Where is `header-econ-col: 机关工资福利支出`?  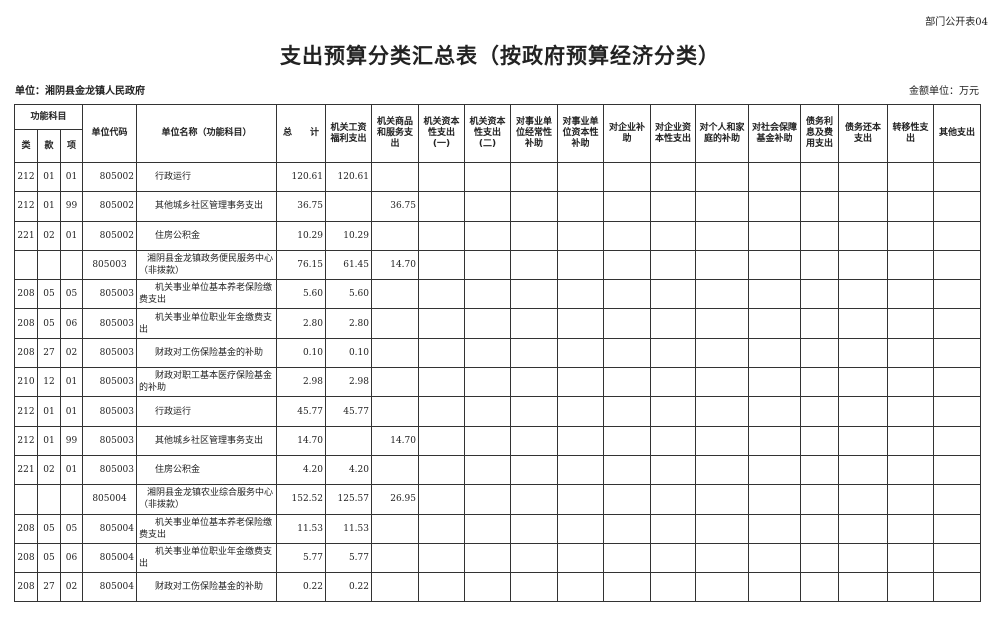
header-econ-col: 机关工资福利支出 is located at coordinates (348, 133).